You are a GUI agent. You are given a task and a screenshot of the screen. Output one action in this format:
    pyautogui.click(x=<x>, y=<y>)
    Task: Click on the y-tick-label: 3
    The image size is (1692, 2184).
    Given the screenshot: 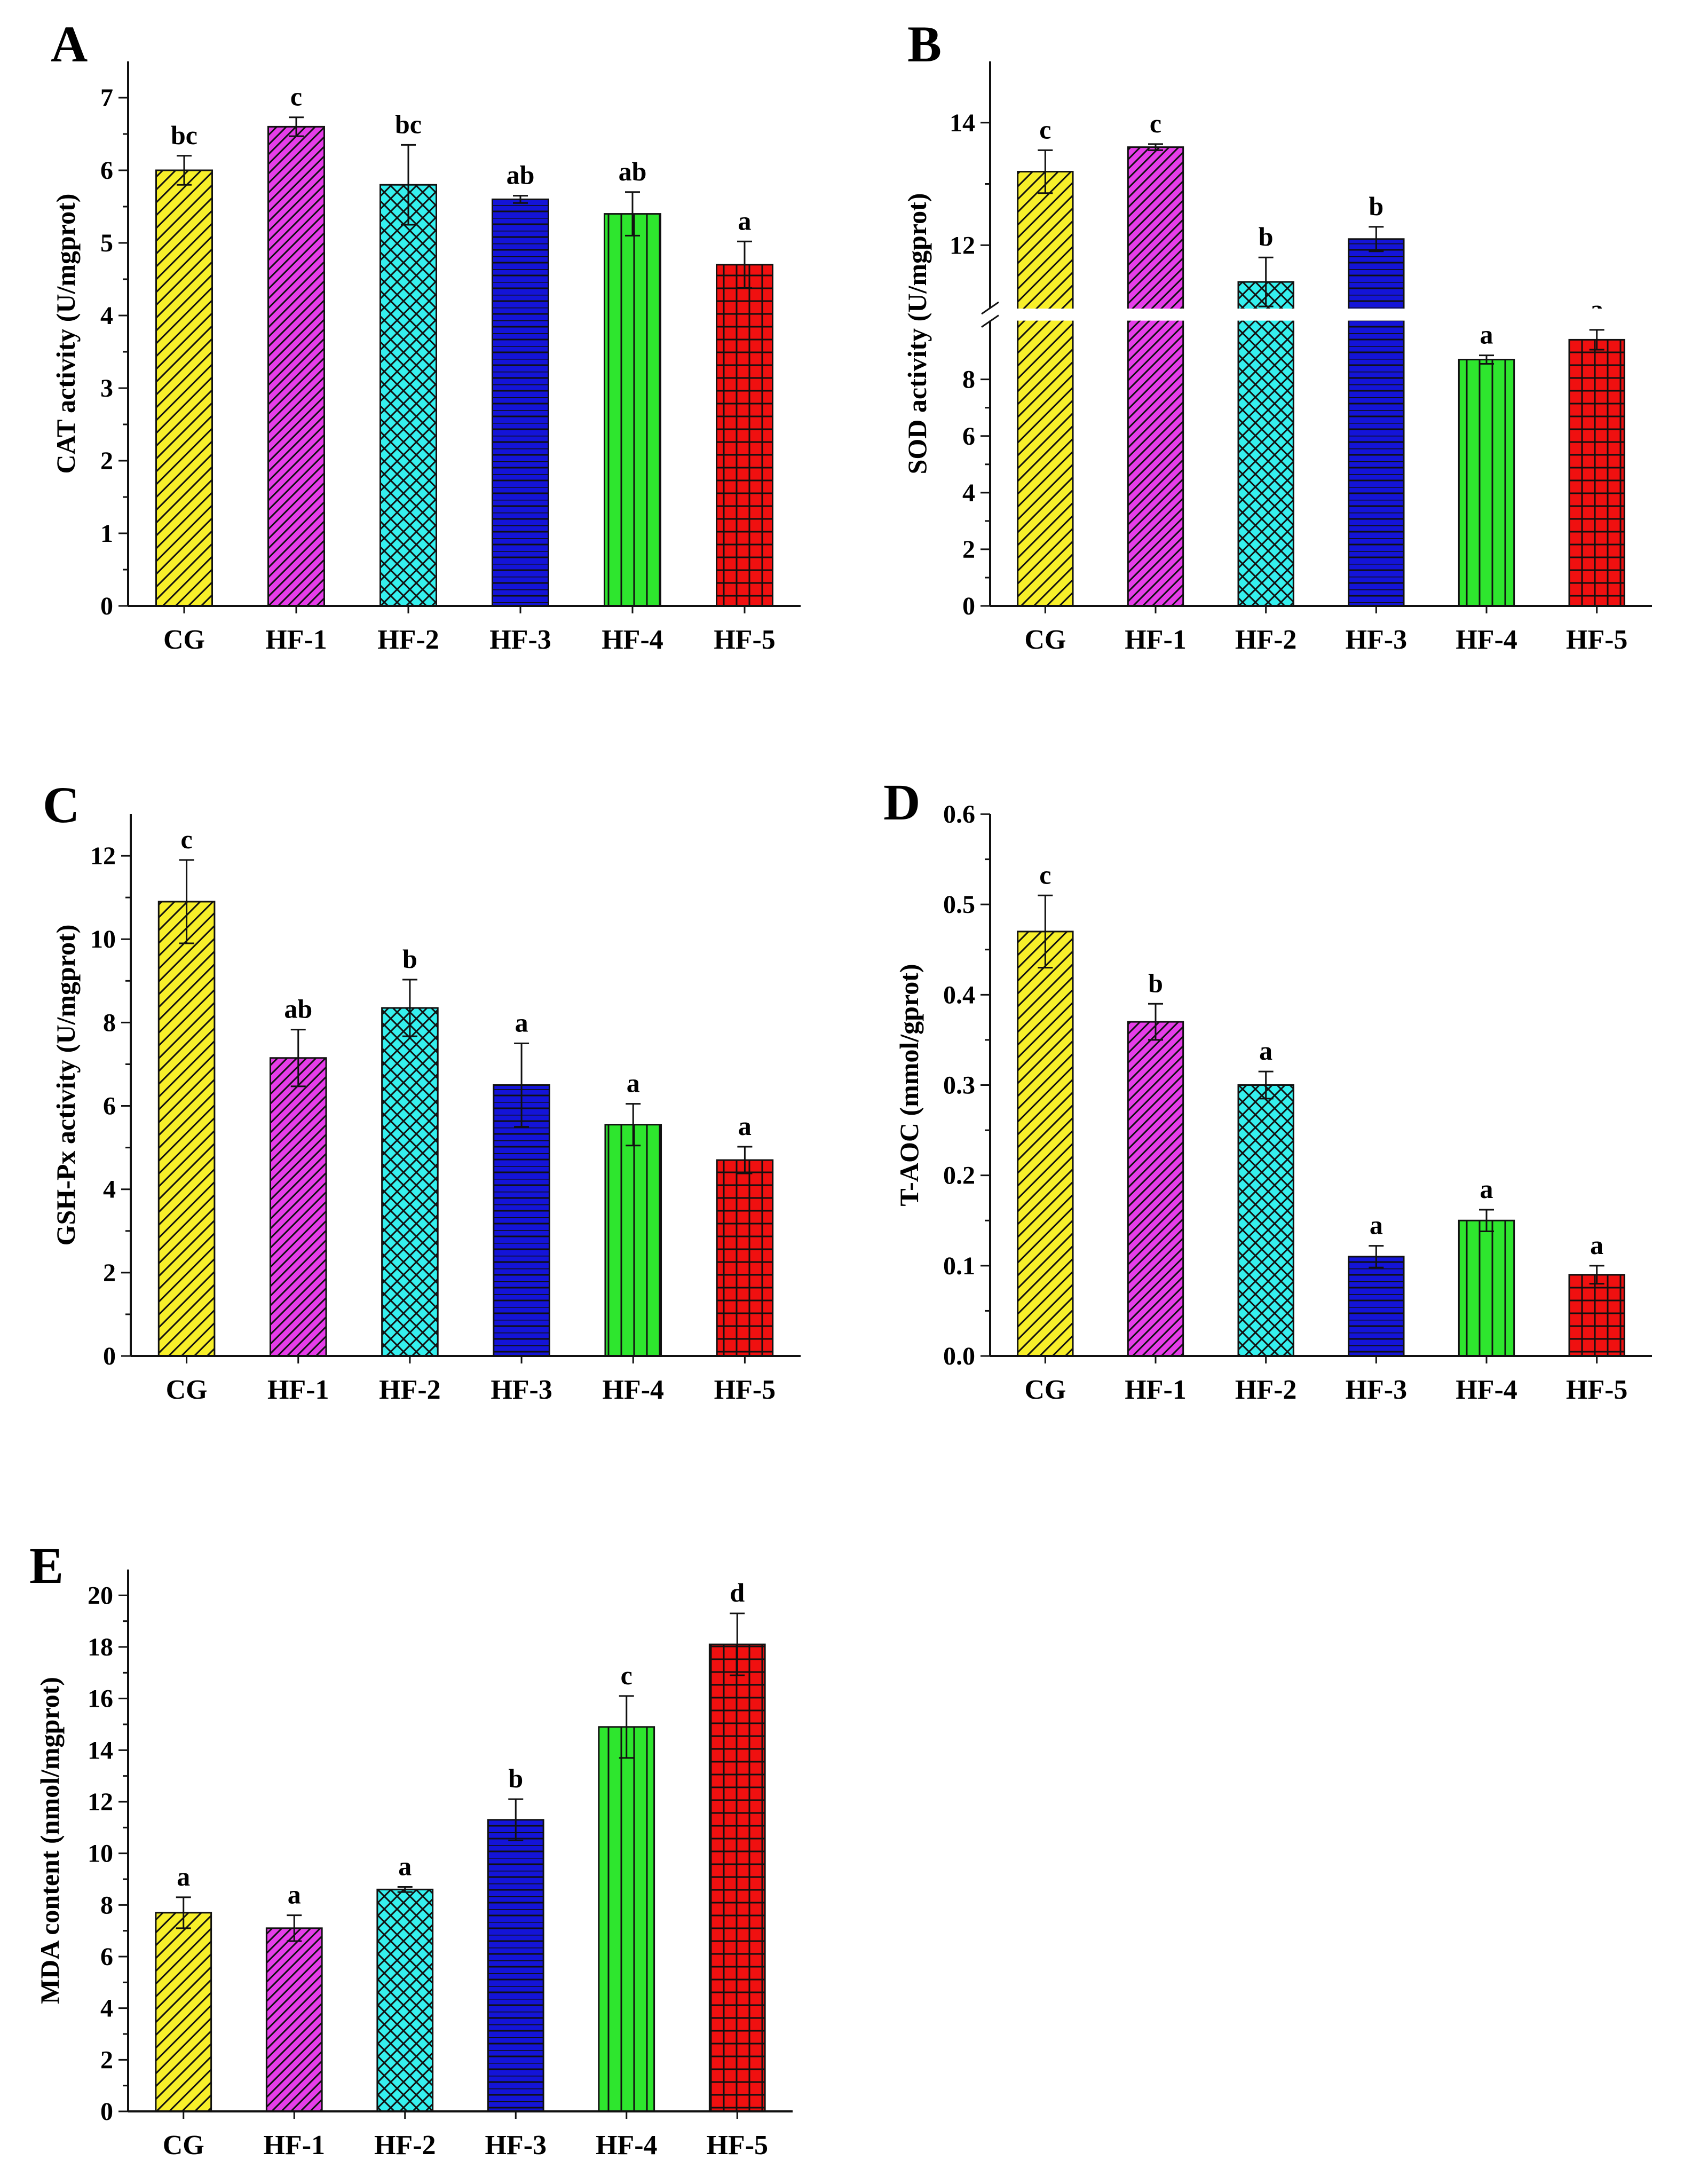 What is the action you would take?
    pyautogui.click(x=106, y=388)
    